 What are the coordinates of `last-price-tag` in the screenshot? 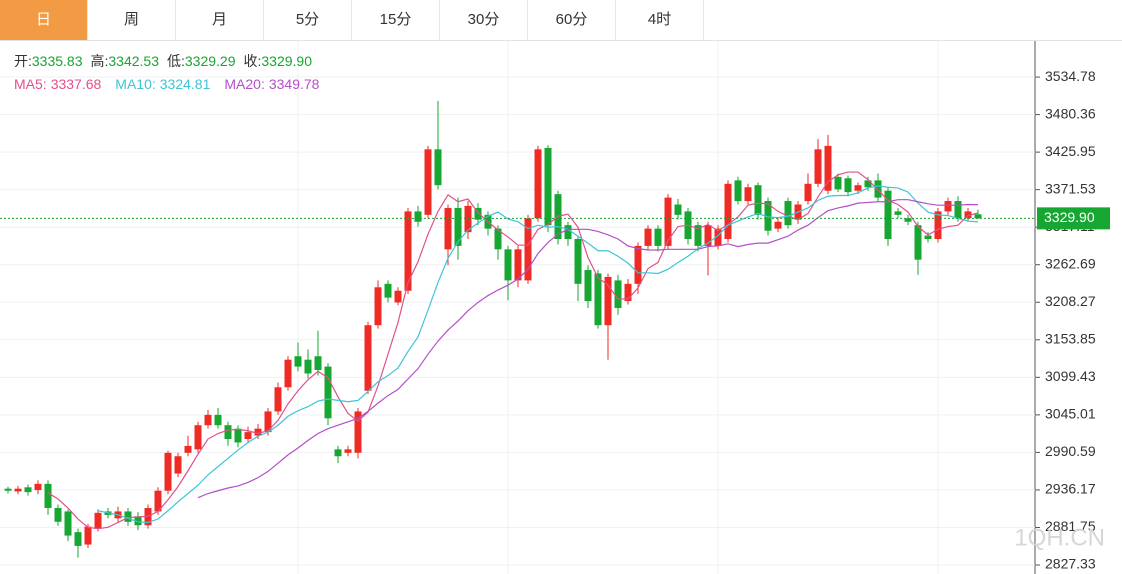 It's located at (1073, 218).